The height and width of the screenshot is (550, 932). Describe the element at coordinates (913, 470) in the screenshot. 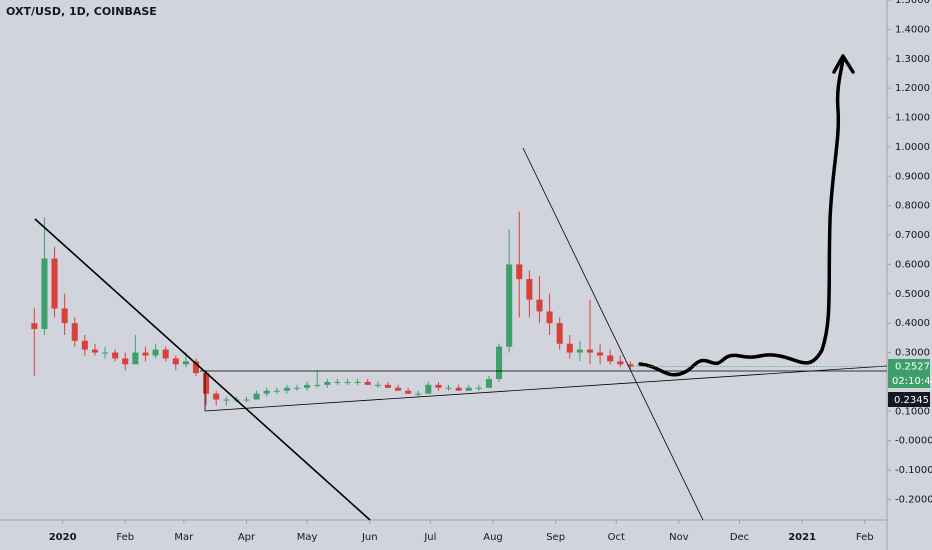

I see `y-tick-label: -0.1000` at that location.